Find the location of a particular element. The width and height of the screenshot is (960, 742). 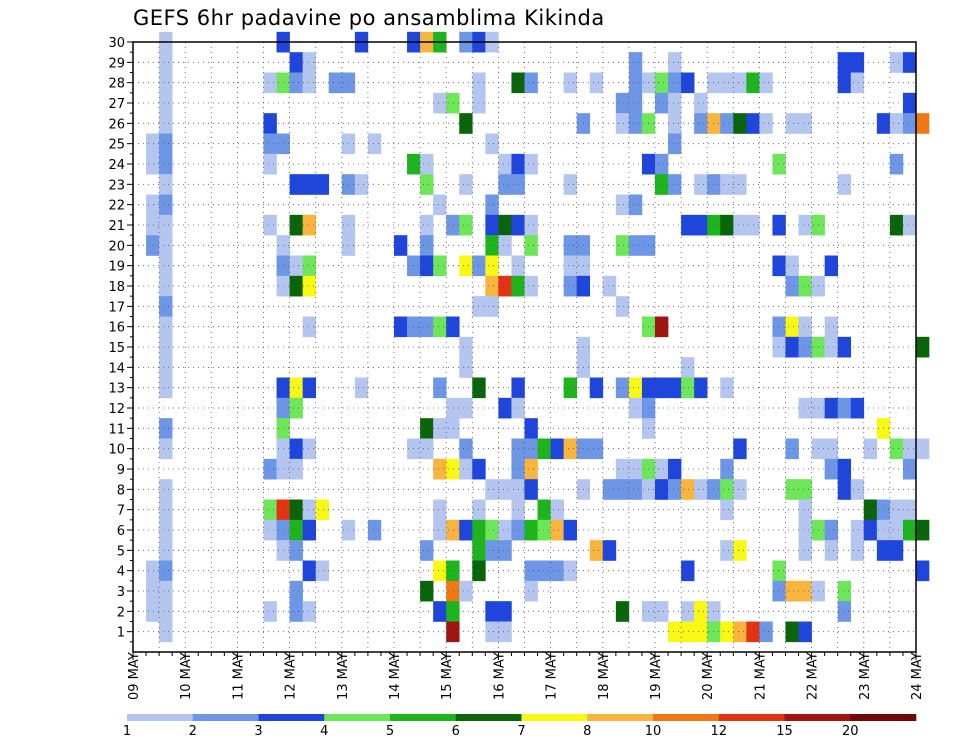

x-tick-label: 19 MAY is located at coordinates (656, 676).